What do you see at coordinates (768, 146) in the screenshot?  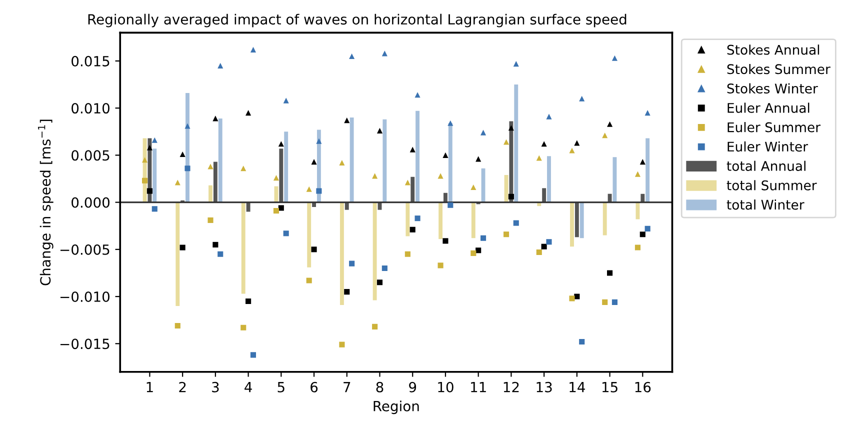 I see `legend-label: Euler Winter` at bounding box center [768, 146].